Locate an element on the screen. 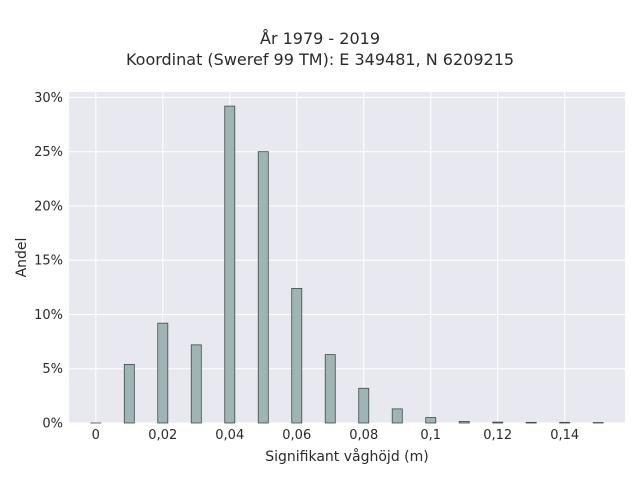  x-tick-labels: 0 0,02 0,04 0,06 0,08 0,1 0,12 0,14 is located at coordinates (336, 435).